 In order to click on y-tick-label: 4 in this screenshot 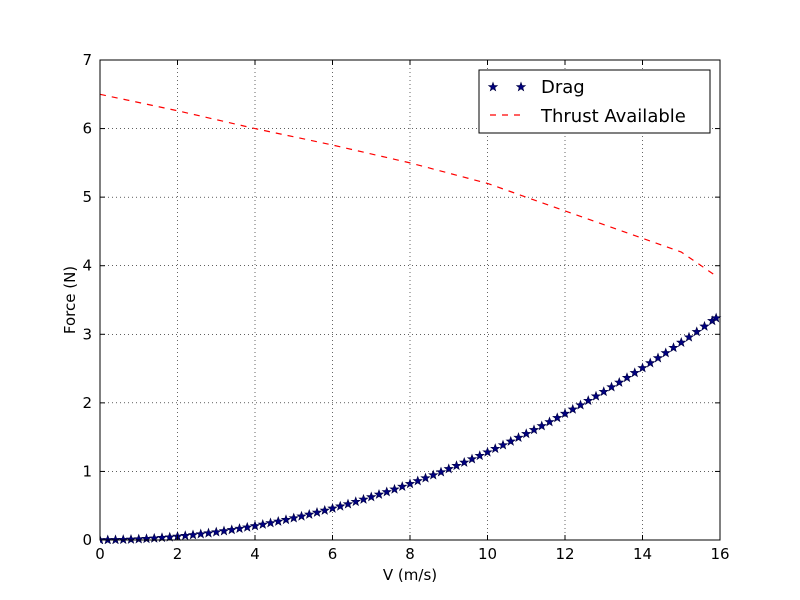, I will do `click(87, 266)`.